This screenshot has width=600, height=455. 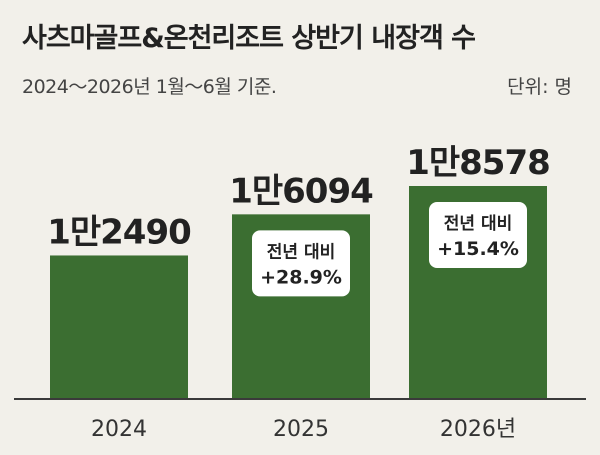 What do you see at coordinates (301, 429) in the screenshot?
I see `category-label-1: 2025` at bounding box center [301, 429].